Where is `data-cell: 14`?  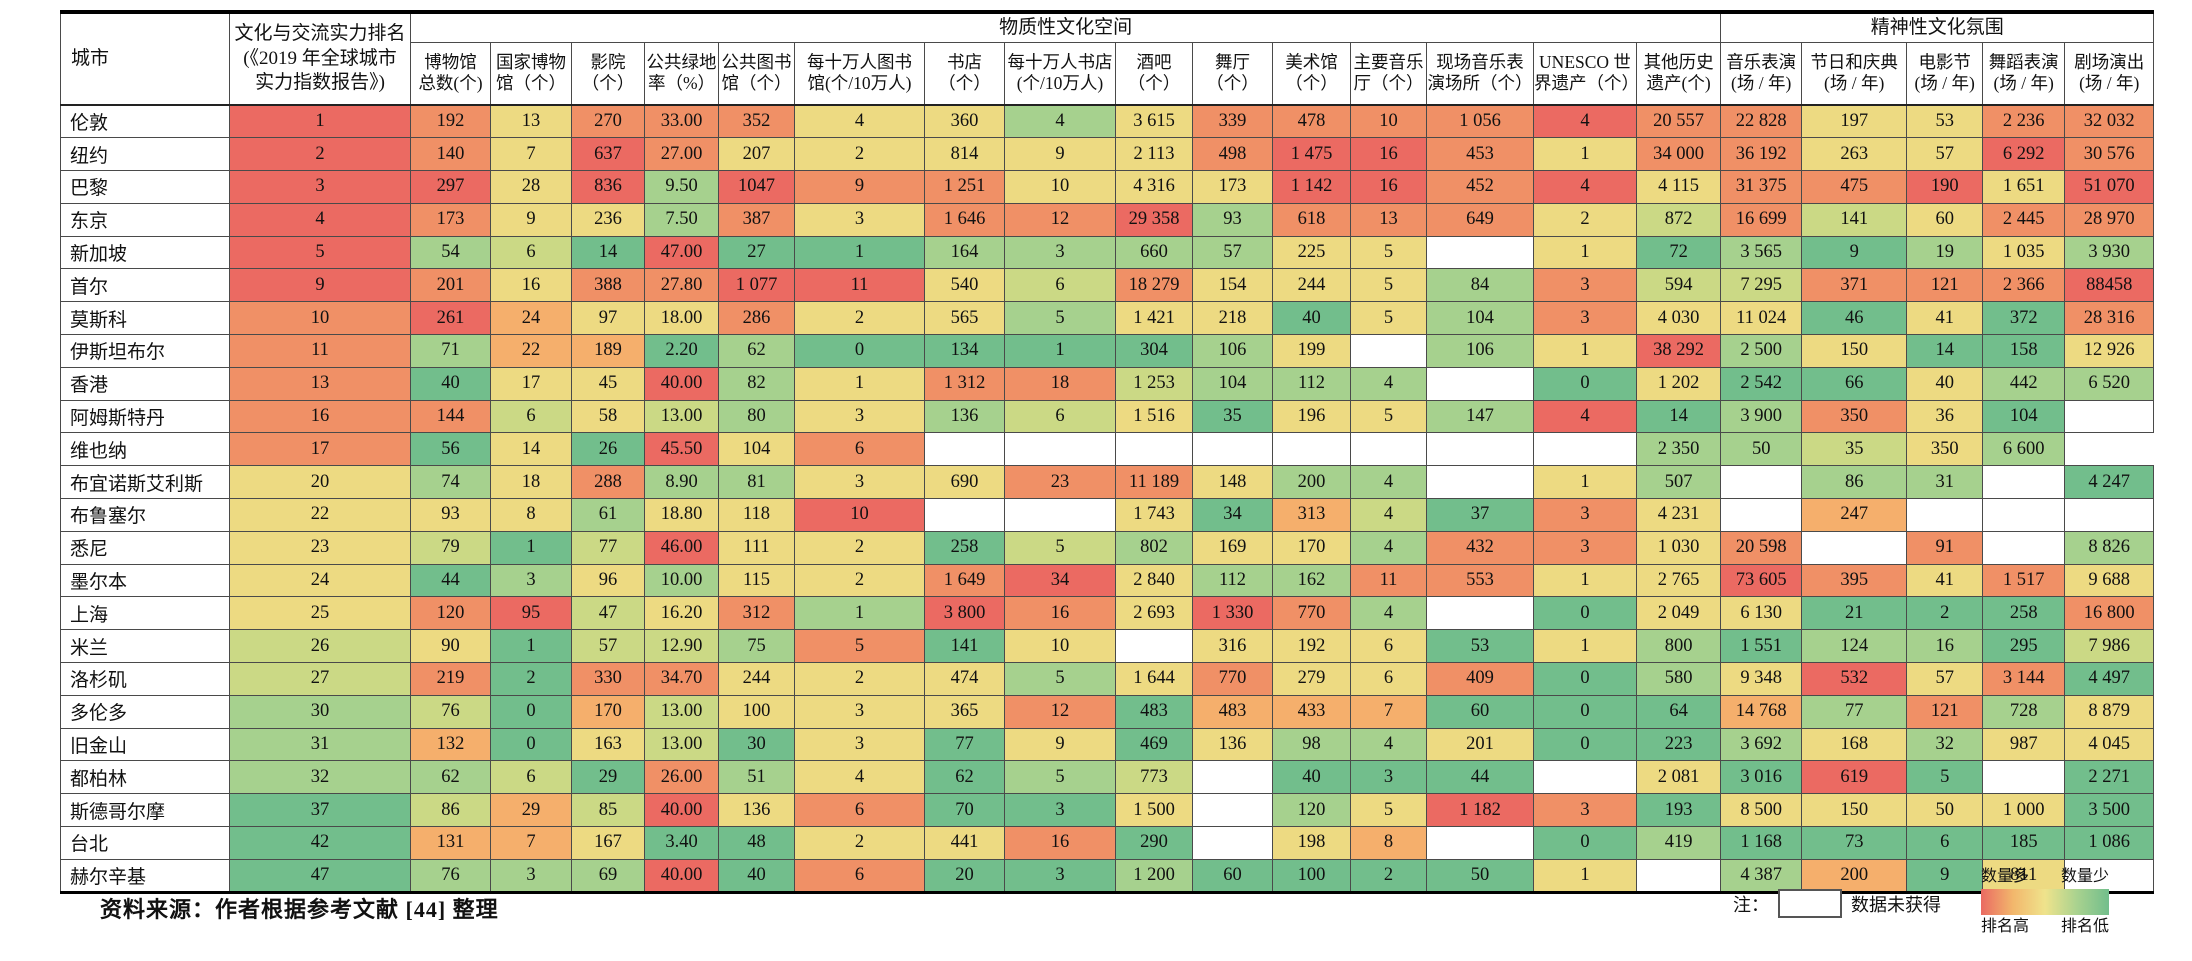
data-cell: 14 is located at coordinates (531, 449).